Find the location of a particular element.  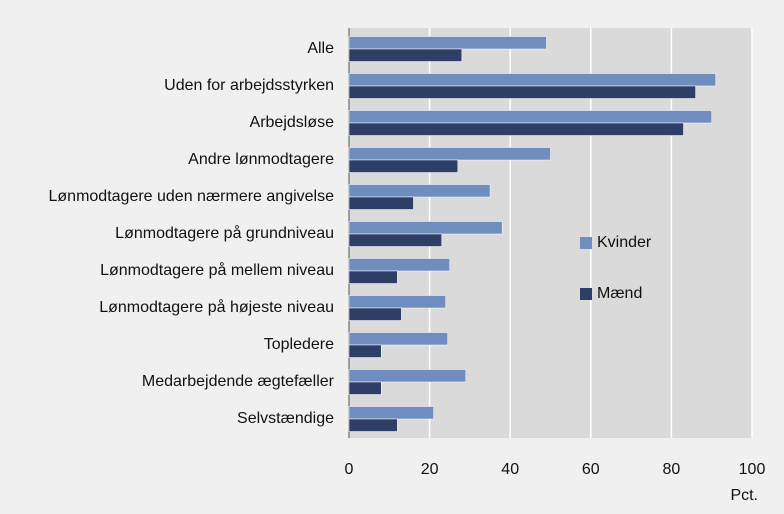

legend-label: Kvinder is located at coordinates (624, 242).